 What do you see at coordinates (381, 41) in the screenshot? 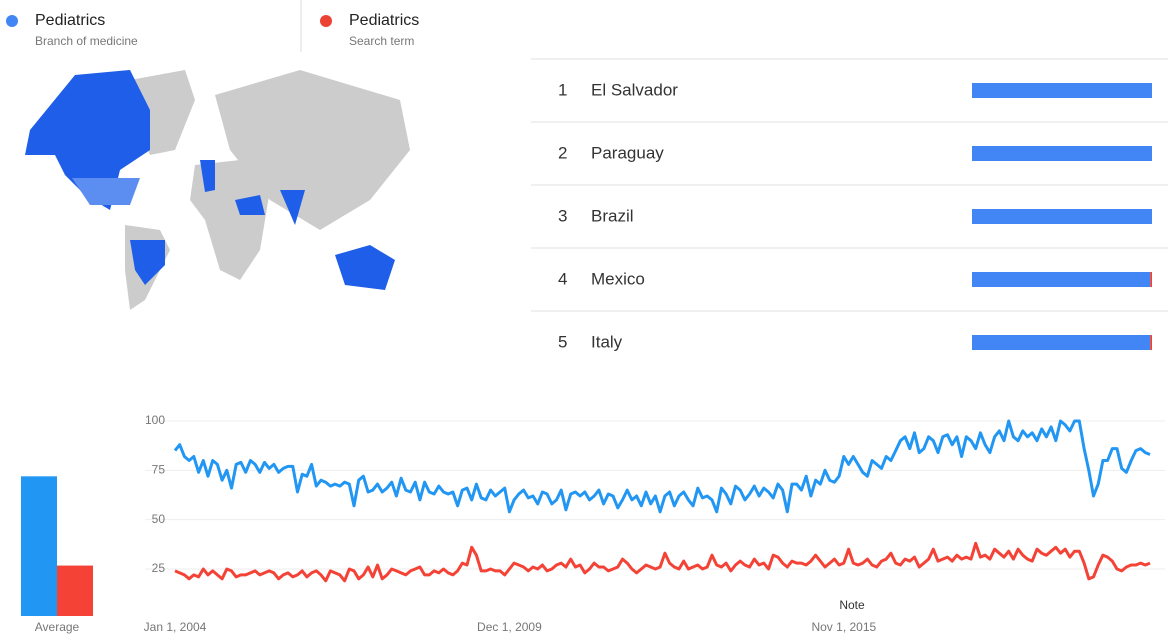
I see `legend-subtitle: Search term` at bounding box center [381, 41].